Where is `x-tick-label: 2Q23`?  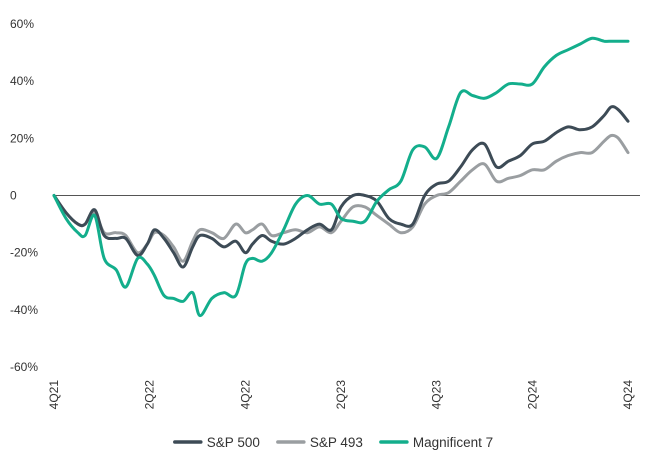
x-tick-label: 2Q23 is located at coordinates (341, 395).